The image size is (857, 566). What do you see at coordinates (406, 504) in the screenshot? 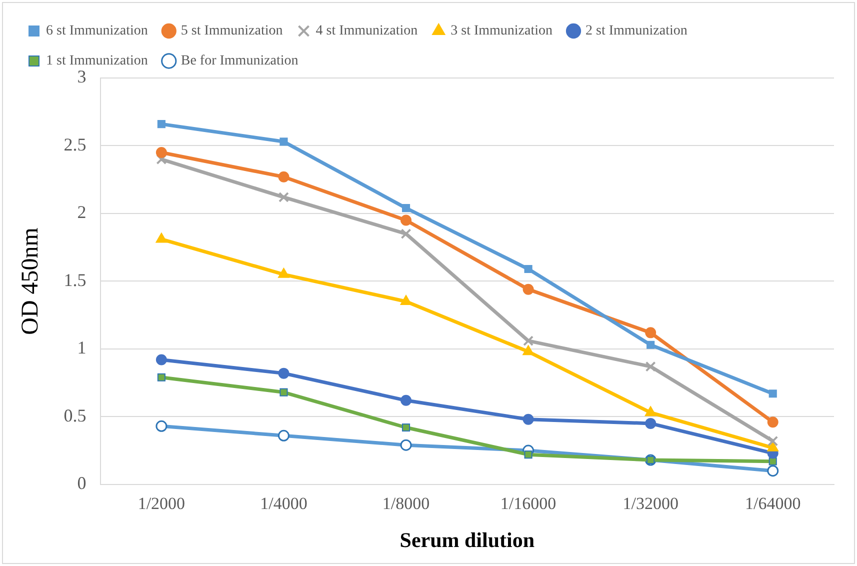
I see `x-tick-label: 1/8000` at bounding box center [406, 504].